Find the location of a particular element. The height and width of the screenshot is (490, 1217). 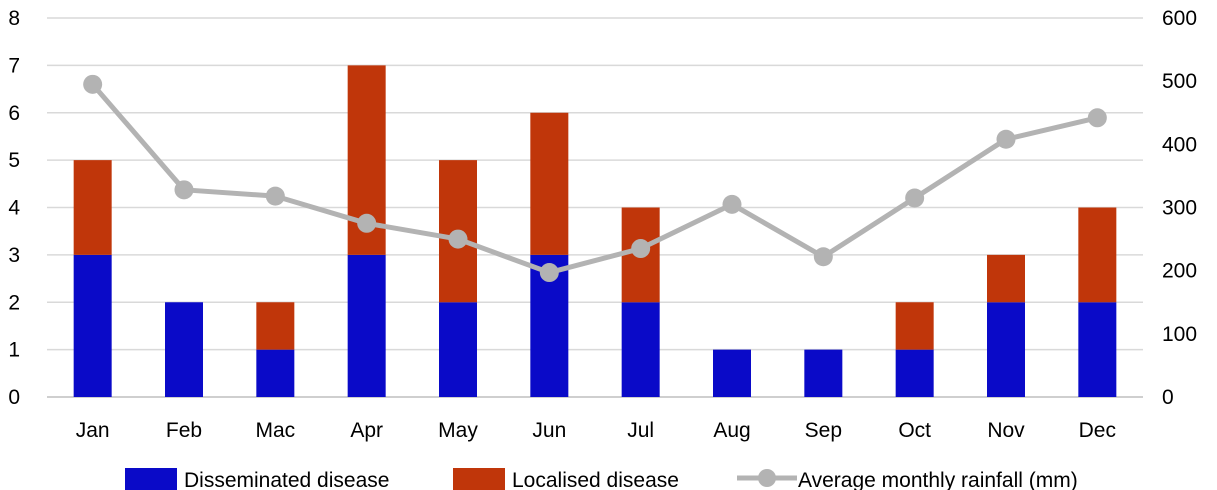

right-axis-ticks: 0 100 200 300 400 500 600 is located at coordinates (1179, 208).